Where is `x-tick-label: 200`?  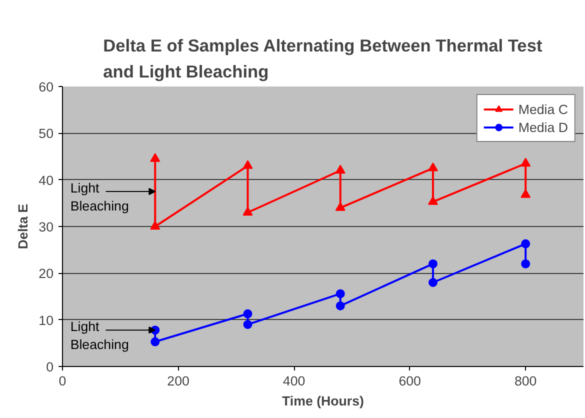 x-tick-label: 200 is located at coordinates (178, 381).